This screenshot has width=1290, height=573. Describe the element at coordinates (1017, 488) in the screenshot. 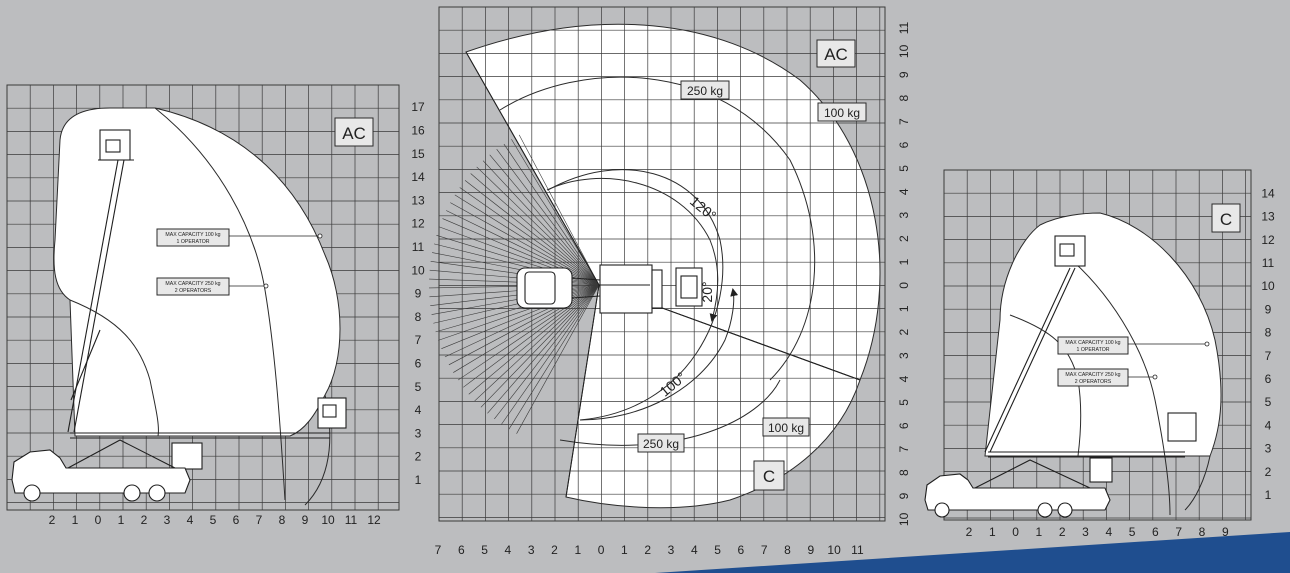

I see `right-truck` at that location.